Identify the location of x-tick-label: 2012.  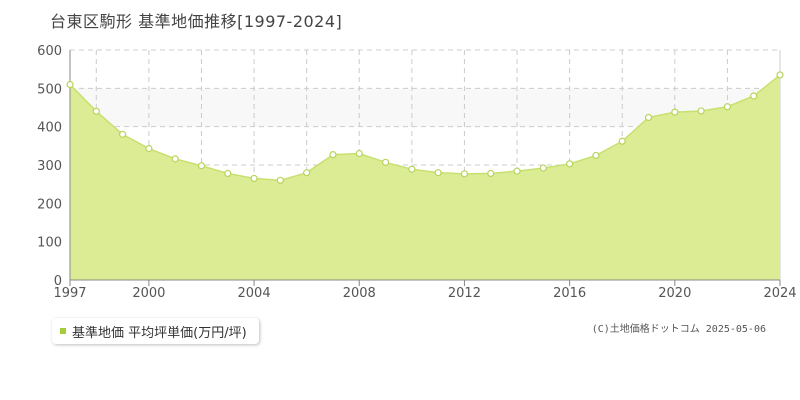
(464, 293).